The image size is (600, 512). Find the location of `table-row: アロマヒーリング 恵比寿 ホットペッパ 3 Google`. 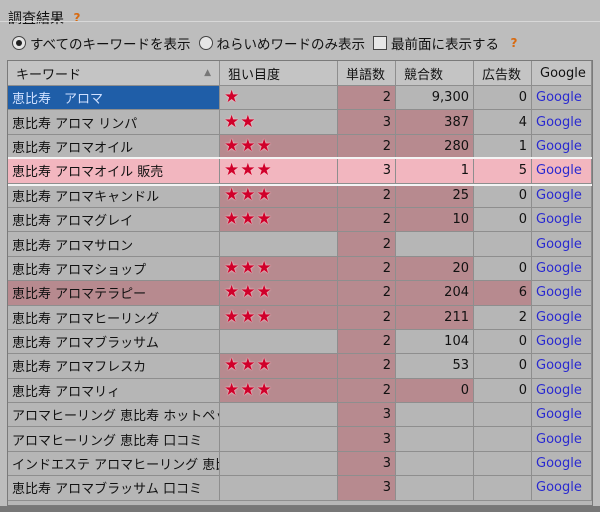

table-row: アロマヒーリング 恵比寿 ホットペッパ 3 Google is located at coordinates (300, 415).